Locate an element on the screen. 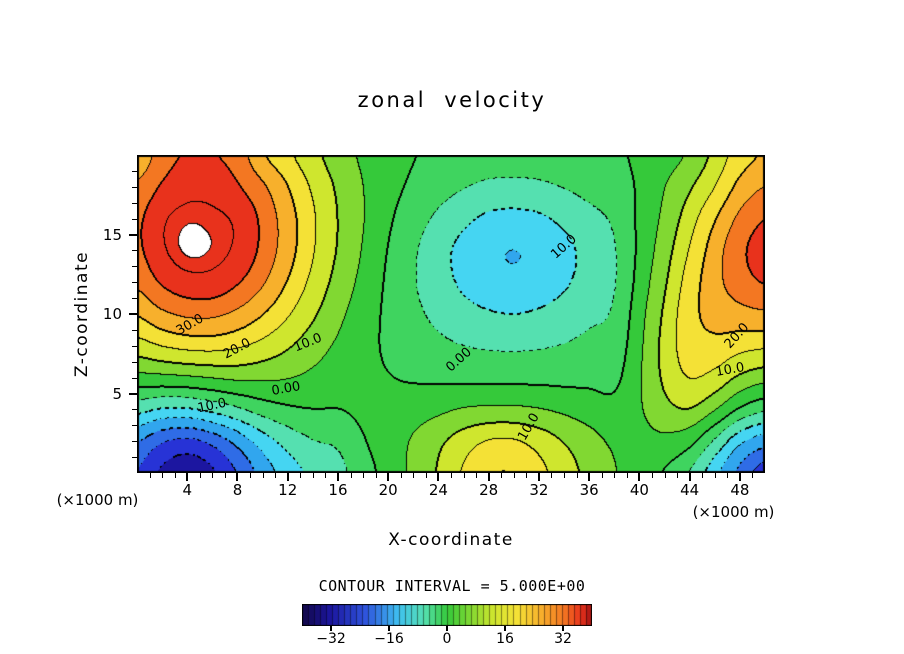 The width and height of the screenshot is (904, 654). colorbar-tick-label: 16 is located at coordinates (505, 639).